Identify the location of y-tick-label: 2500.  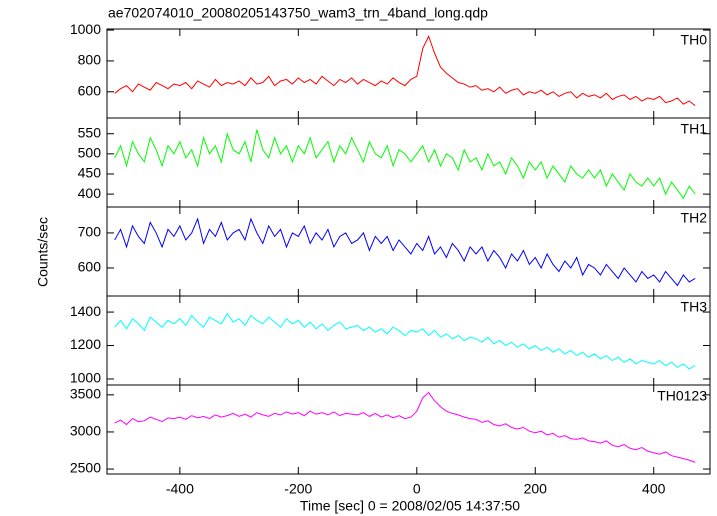
(85, 468).